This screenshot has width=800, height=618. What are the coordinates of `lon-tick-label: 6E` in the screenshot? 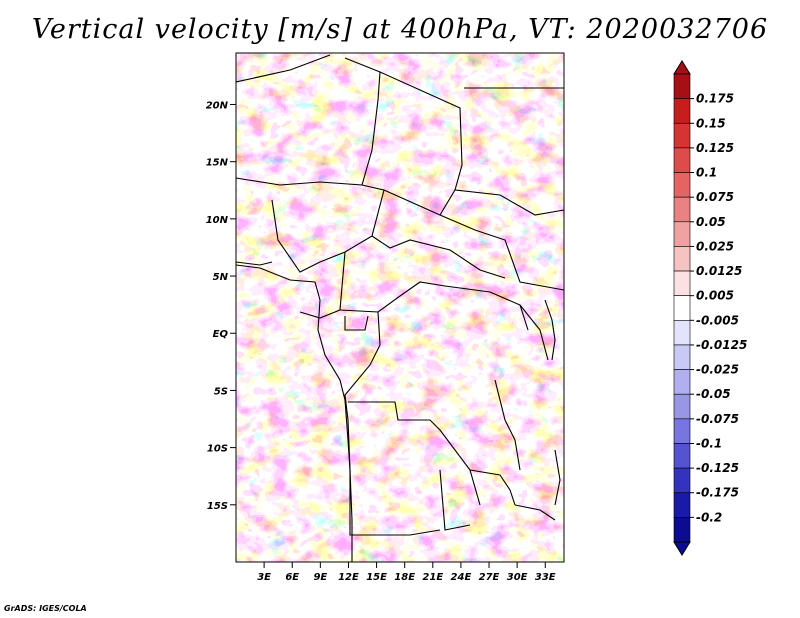 It's located at (292, 577).